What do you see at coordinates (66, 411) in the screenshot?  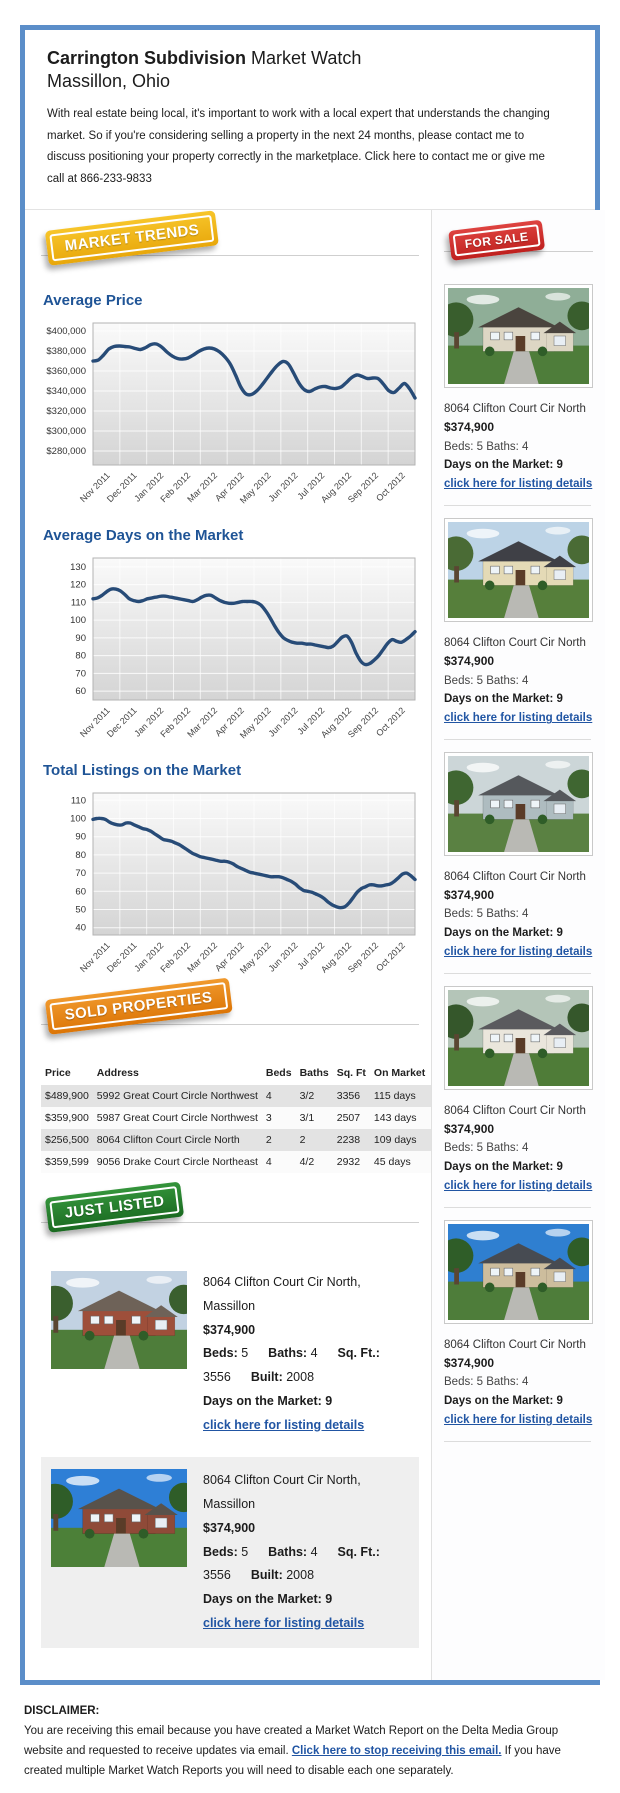 I see `svg-text: $320,000` at bounding box center [66, 411].